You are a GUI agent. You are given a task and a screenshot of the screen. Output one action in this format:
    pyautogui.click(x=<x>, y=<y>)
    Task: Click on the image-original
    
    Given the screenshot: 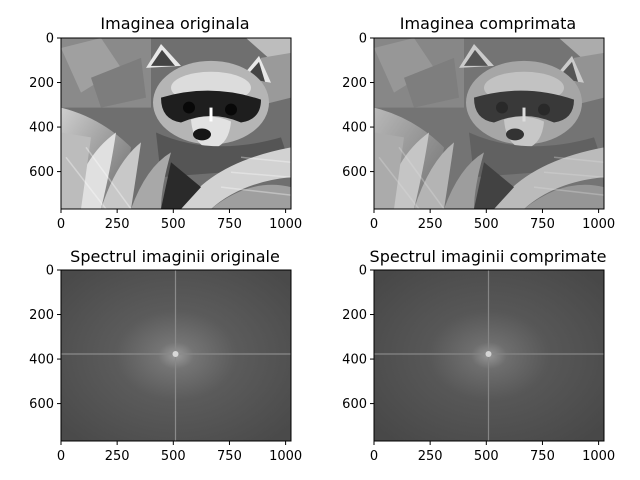 What is the action you would take?
    pyautogui.click(x=176, y=123)
    